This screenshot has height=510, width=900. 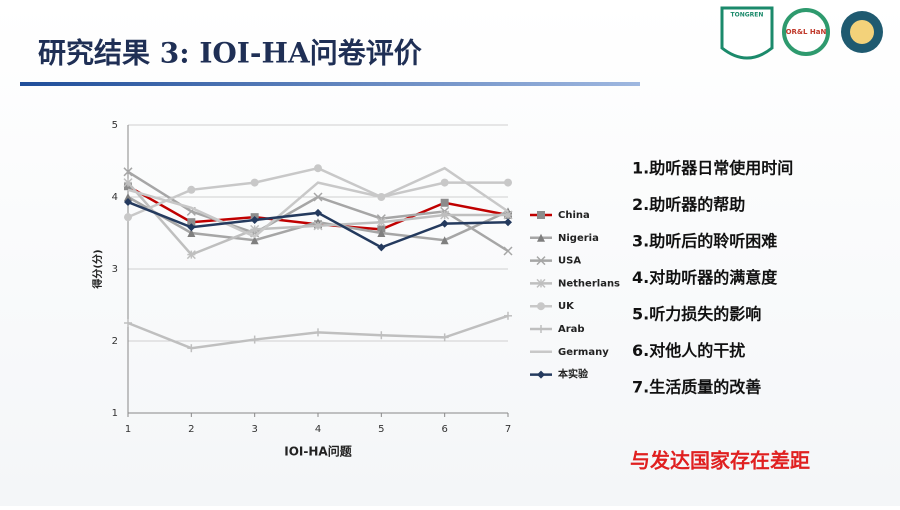 What do you see at coordinates (574, 215) in the screenshot?
I see `legend-label: China` at bounding box center [574, 215].